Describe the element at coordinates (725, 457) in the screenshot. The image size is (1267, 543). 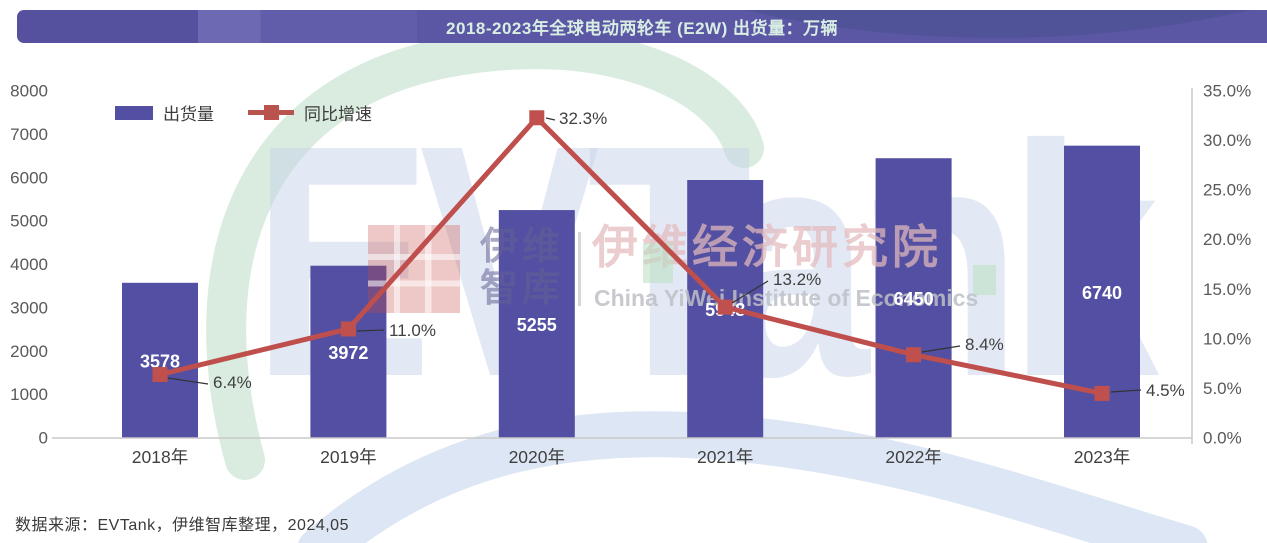
I see `x-axis-label-2021年: 2021年` at that location.